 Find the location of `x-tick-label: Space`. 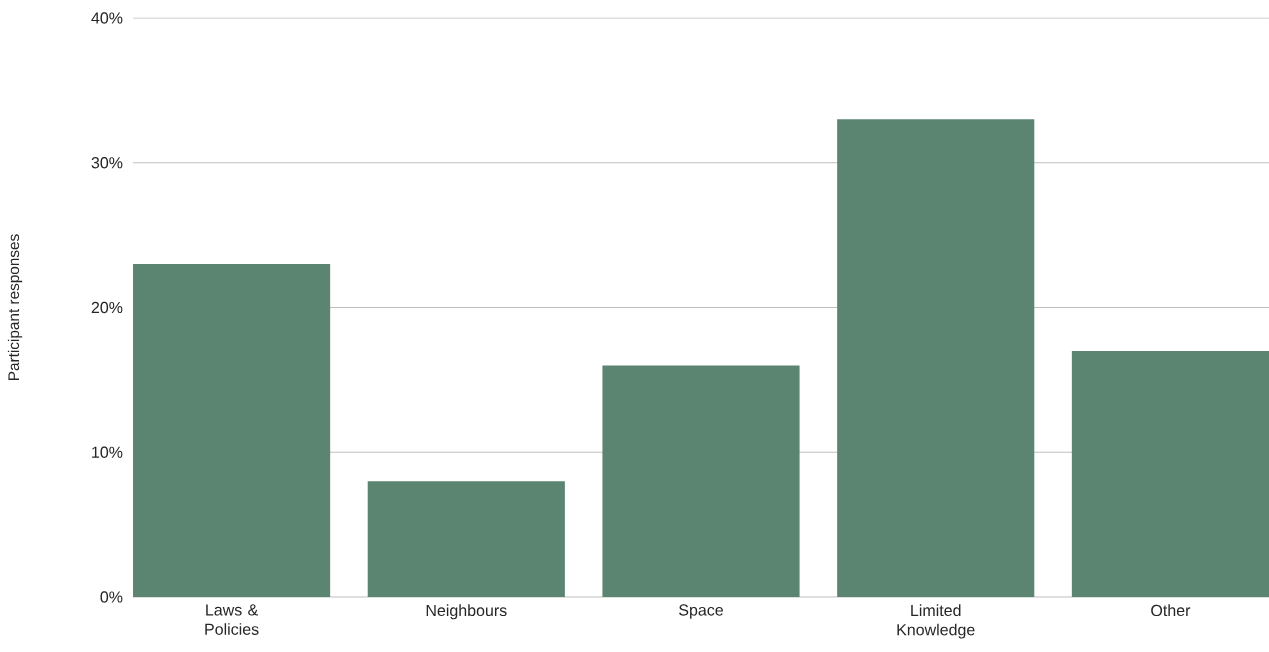

x-tick-label: Space is located at coordinates (701, 611).